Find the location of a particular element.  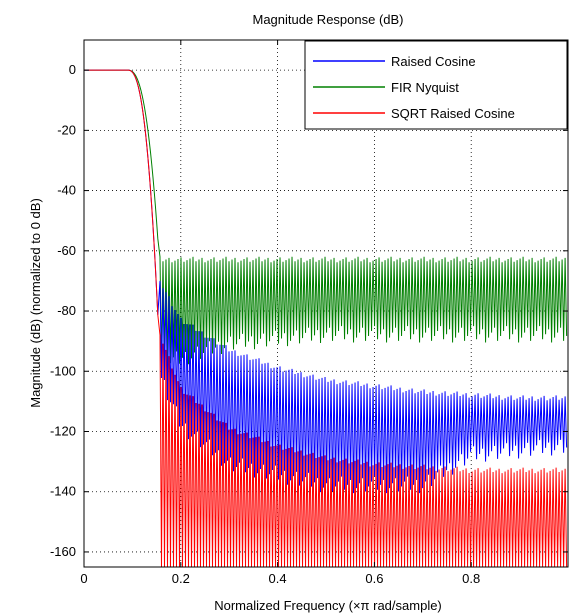

y-tick-label: -140 is located at coordinates (63, 491).